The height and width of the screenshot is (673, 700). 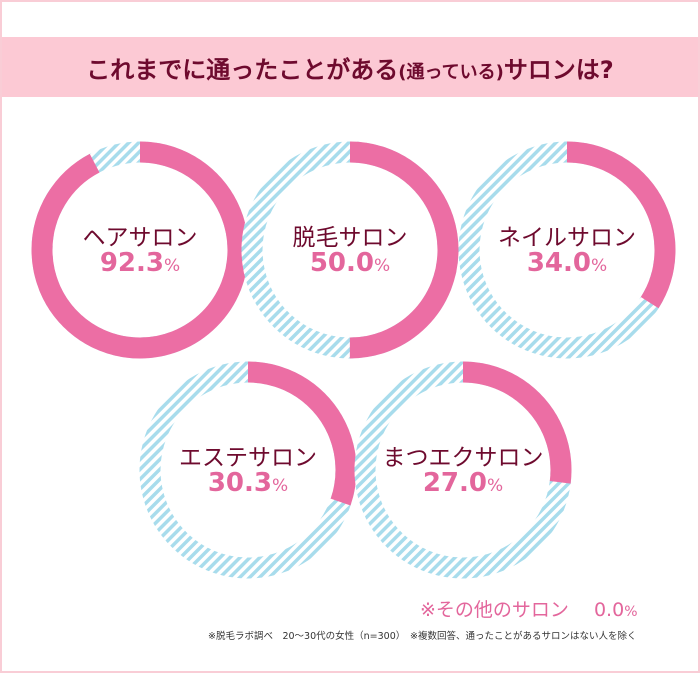 I want to click on donut-hair-removal-salon: 脱毛サロン 50.0%, so click(x=350, y=250).